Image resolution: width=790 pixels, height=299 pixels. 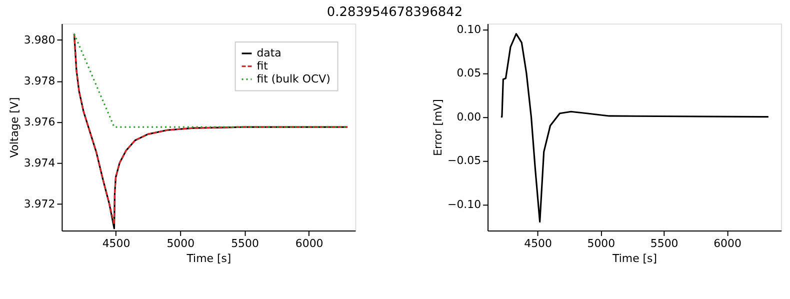 I want to click on y-tick-label: 3.974, so click(x=40, y=163).